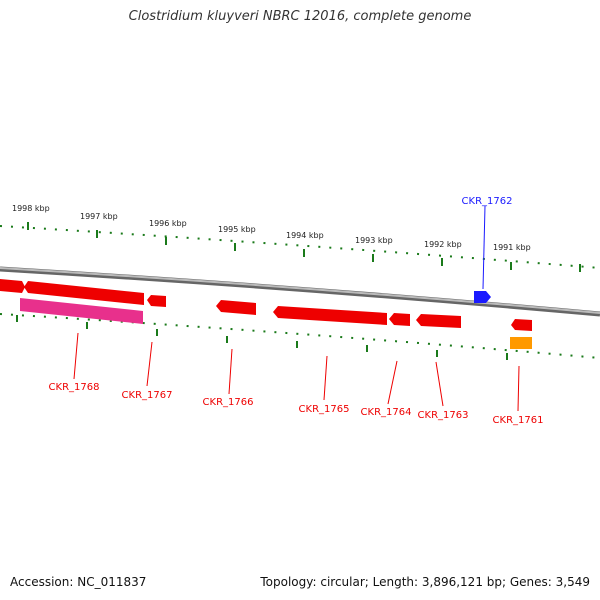 The height and width of the screenshot is (600, 600). I want to click on gene-label-ckr-1763: CKR_1763, so click(443, 415).